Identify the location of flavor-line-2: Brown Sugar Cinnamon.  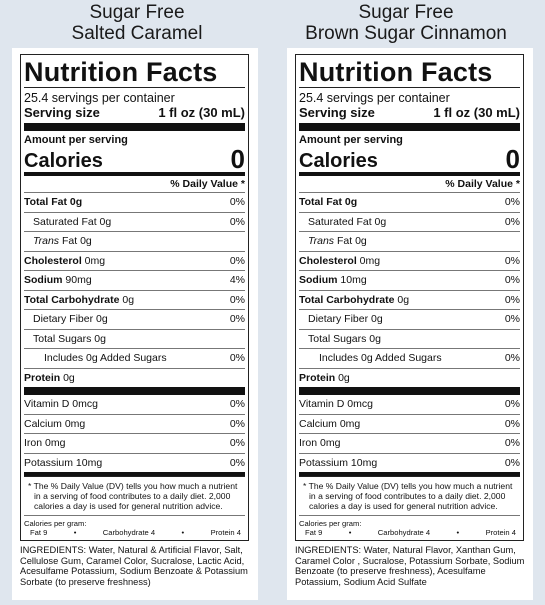
(406, 33).